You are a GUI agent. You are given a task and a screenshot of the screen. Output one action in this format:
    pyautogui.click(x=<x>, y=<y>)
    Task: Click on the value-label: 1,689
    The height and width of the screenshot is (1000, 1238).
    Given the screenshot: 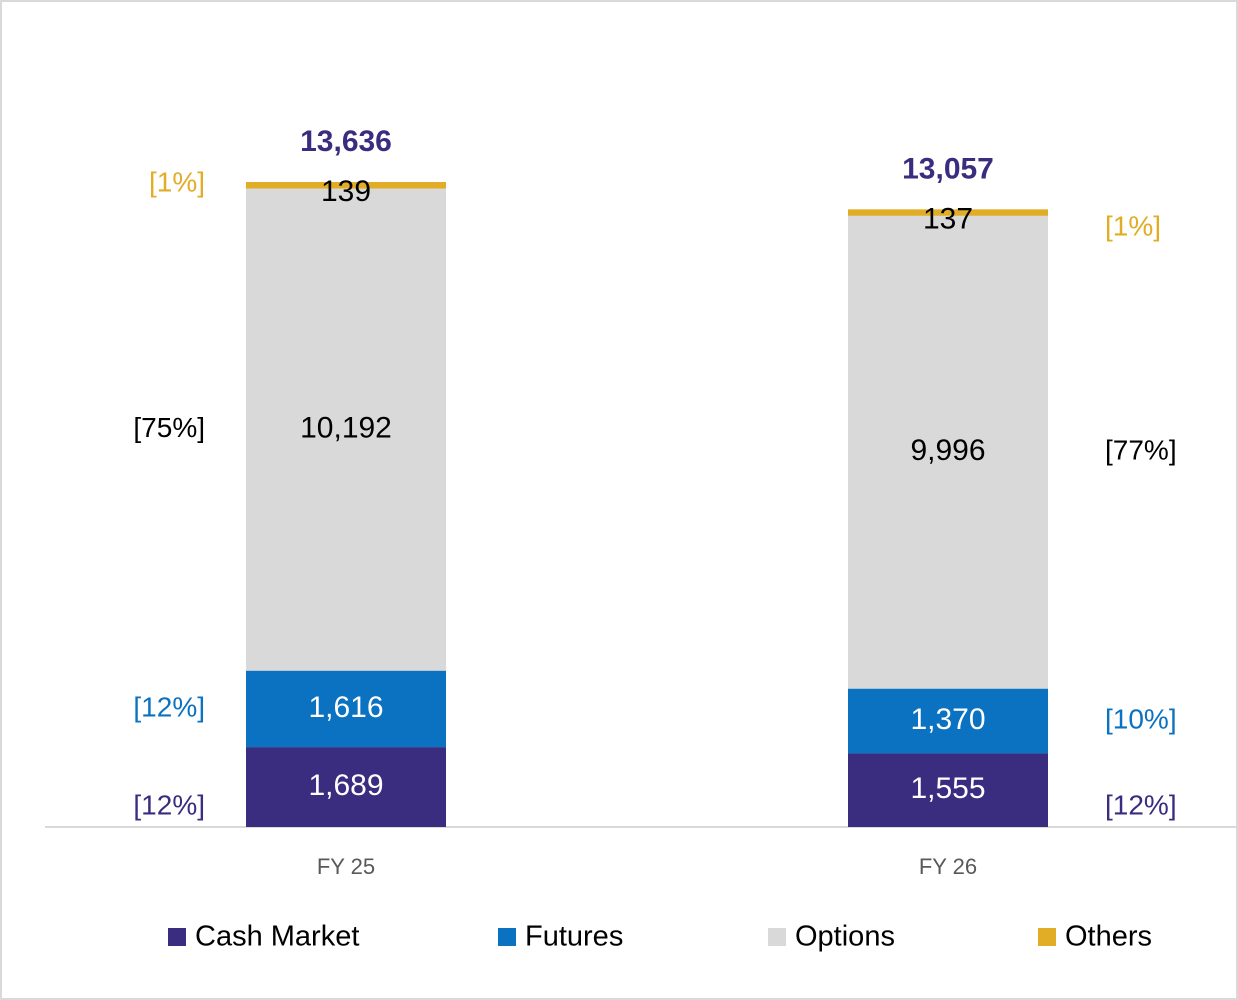 What is the action you would take?
    pyautogui.click(x=345, y=785)
    